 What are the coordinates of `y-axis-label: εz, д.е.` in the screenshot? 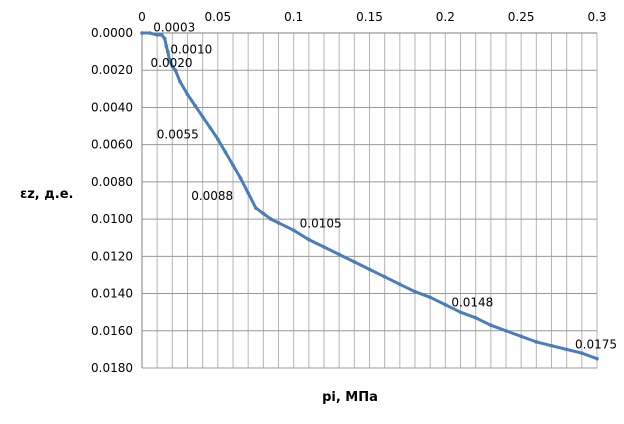 It's located at (46, 194).